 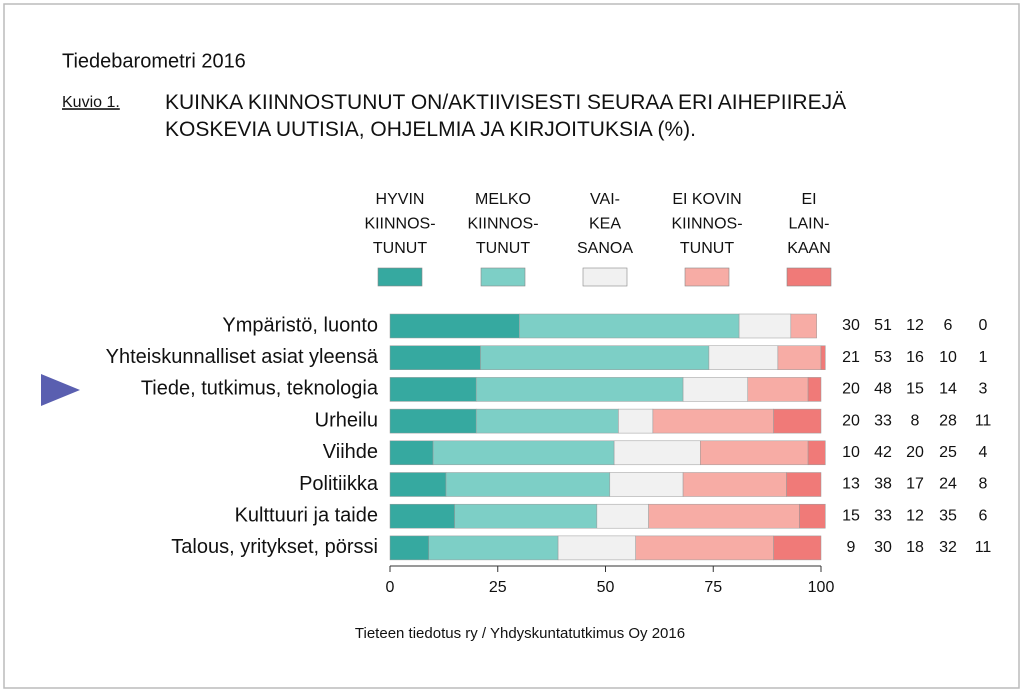 What do you see at coordinates (809, 224) in the screenshot?
I see `legend-label: EI LAIN-KAAN` at bounding box center [809, 224].